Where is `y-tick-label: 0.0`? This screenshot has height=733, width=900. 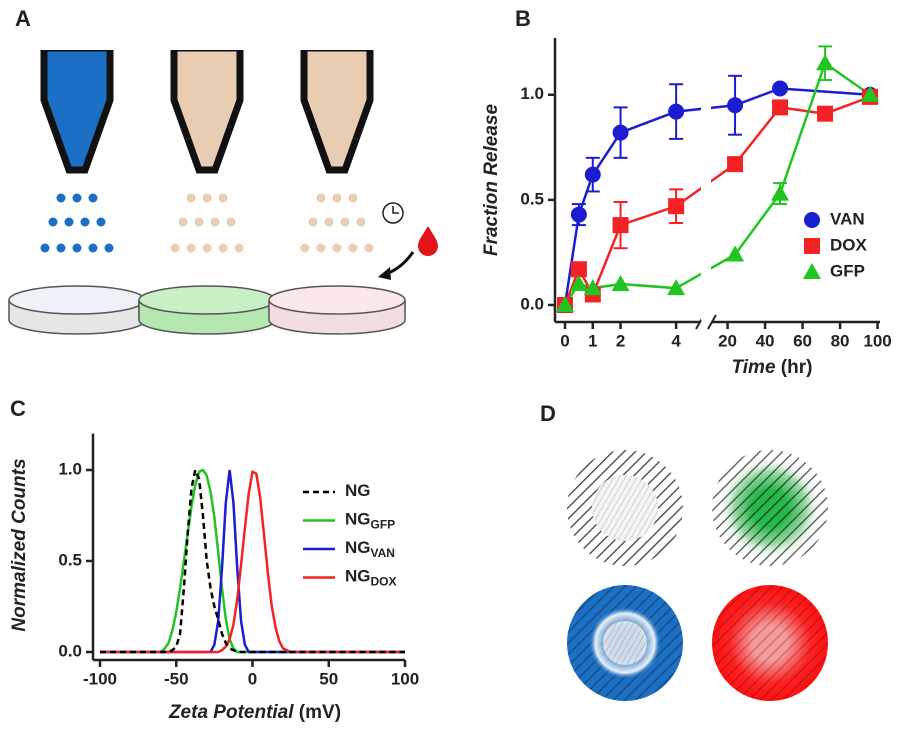
y-tick-label: 0.0 is located at coordinates (70, 650).